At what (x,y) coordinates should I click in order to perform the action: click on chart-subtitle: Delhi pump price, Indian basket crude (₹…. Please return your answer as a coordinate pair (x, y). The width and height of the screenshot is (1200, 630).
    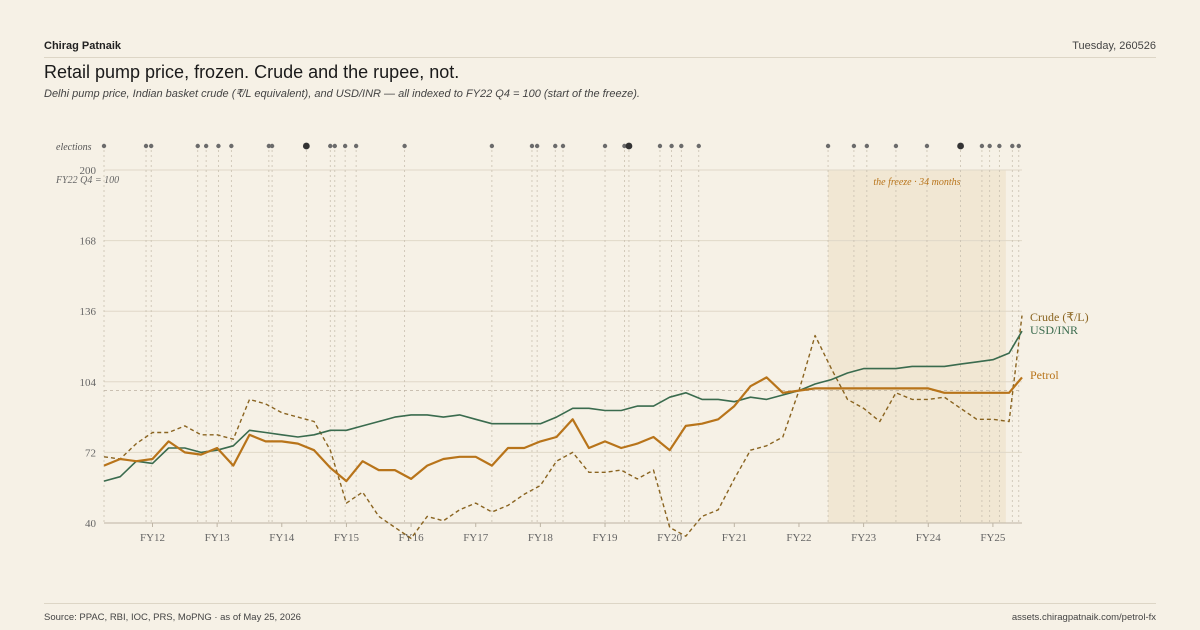
    Looking at the image, I should click on (342, 94).